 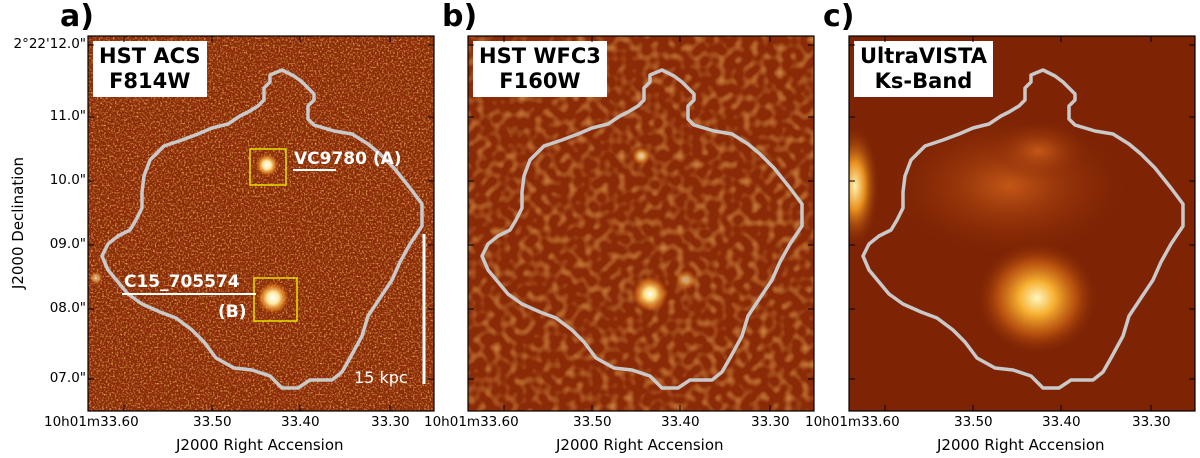 What do you see at coordinates (67, 308) in the screenshot?
I see `y-tick-label: 08.0"` at bounding box center [67, 308].